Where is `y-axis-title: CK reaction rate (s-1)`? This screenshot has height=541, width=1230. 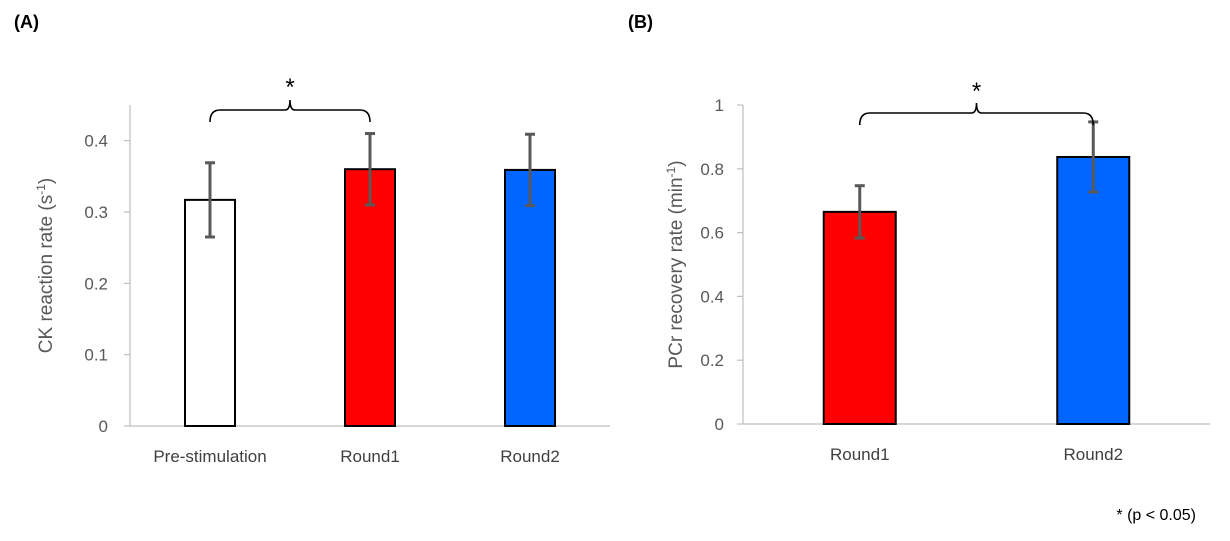
y-axis-title: CK reaction rate (s-1) is located at coordinates (45, 265).